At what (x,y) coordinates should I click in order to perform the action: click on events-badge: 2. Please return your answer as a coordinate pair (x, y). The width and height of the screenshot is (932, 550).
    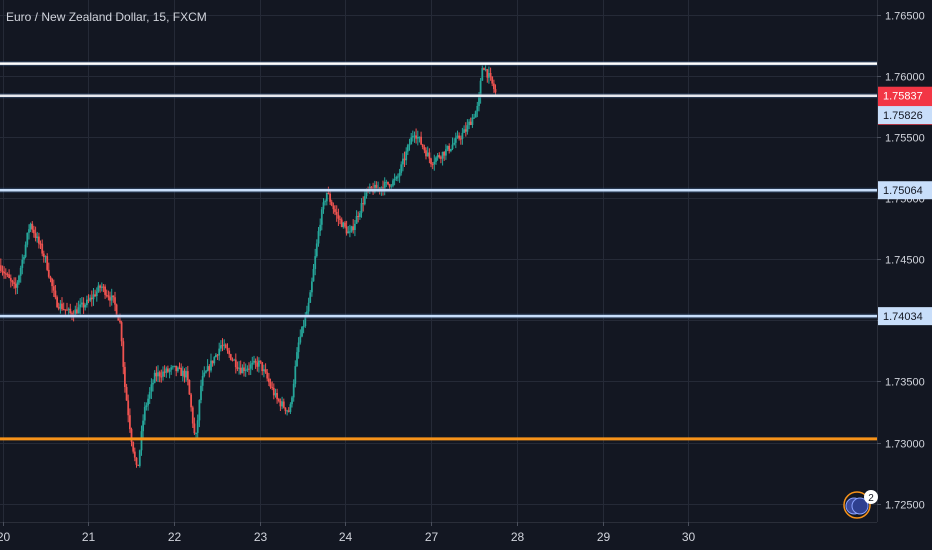
    Looking at the image, I should click on (860, 504).